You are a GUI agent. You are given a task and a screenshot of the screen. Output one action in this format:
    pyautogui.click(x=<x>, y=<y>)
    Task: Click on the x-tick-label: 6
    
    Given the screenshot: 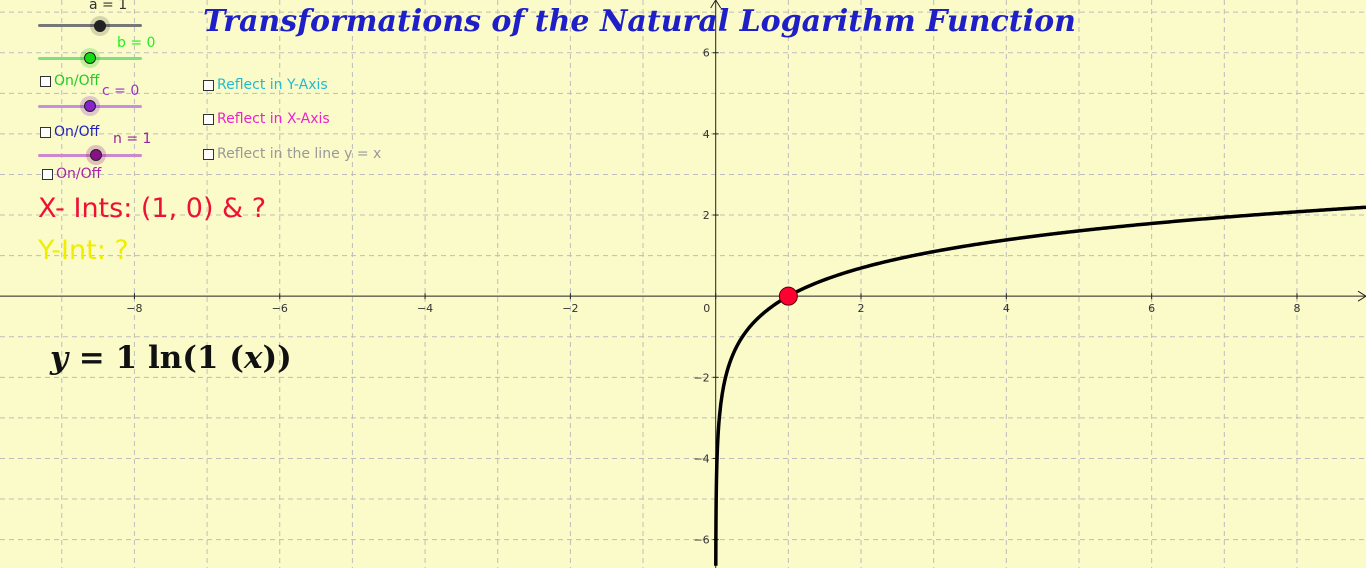 What is the action you would take?
    pyautogui.click(x=1151, y=308)
    